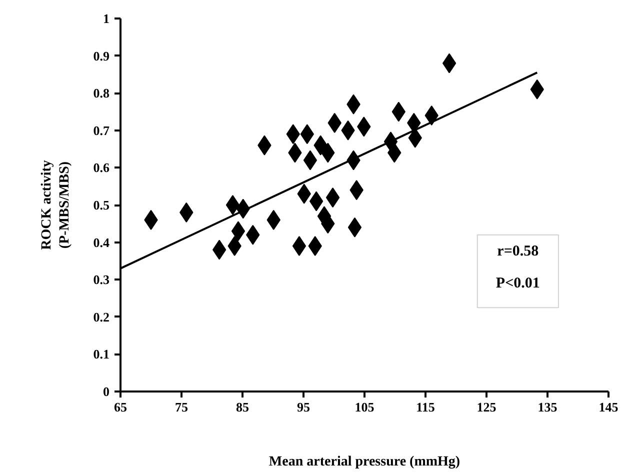 The height and width of the screenshot is (473, 622). I want to click on x-tick-label: 135, so click(548, 407).